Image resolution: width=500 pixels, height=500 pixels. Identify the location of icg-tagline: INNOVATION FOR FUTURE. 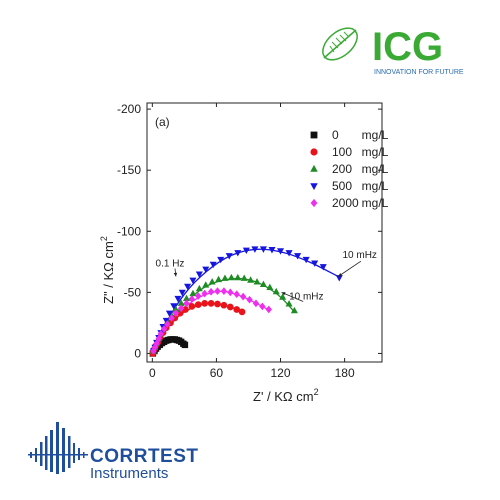
(419, 72).